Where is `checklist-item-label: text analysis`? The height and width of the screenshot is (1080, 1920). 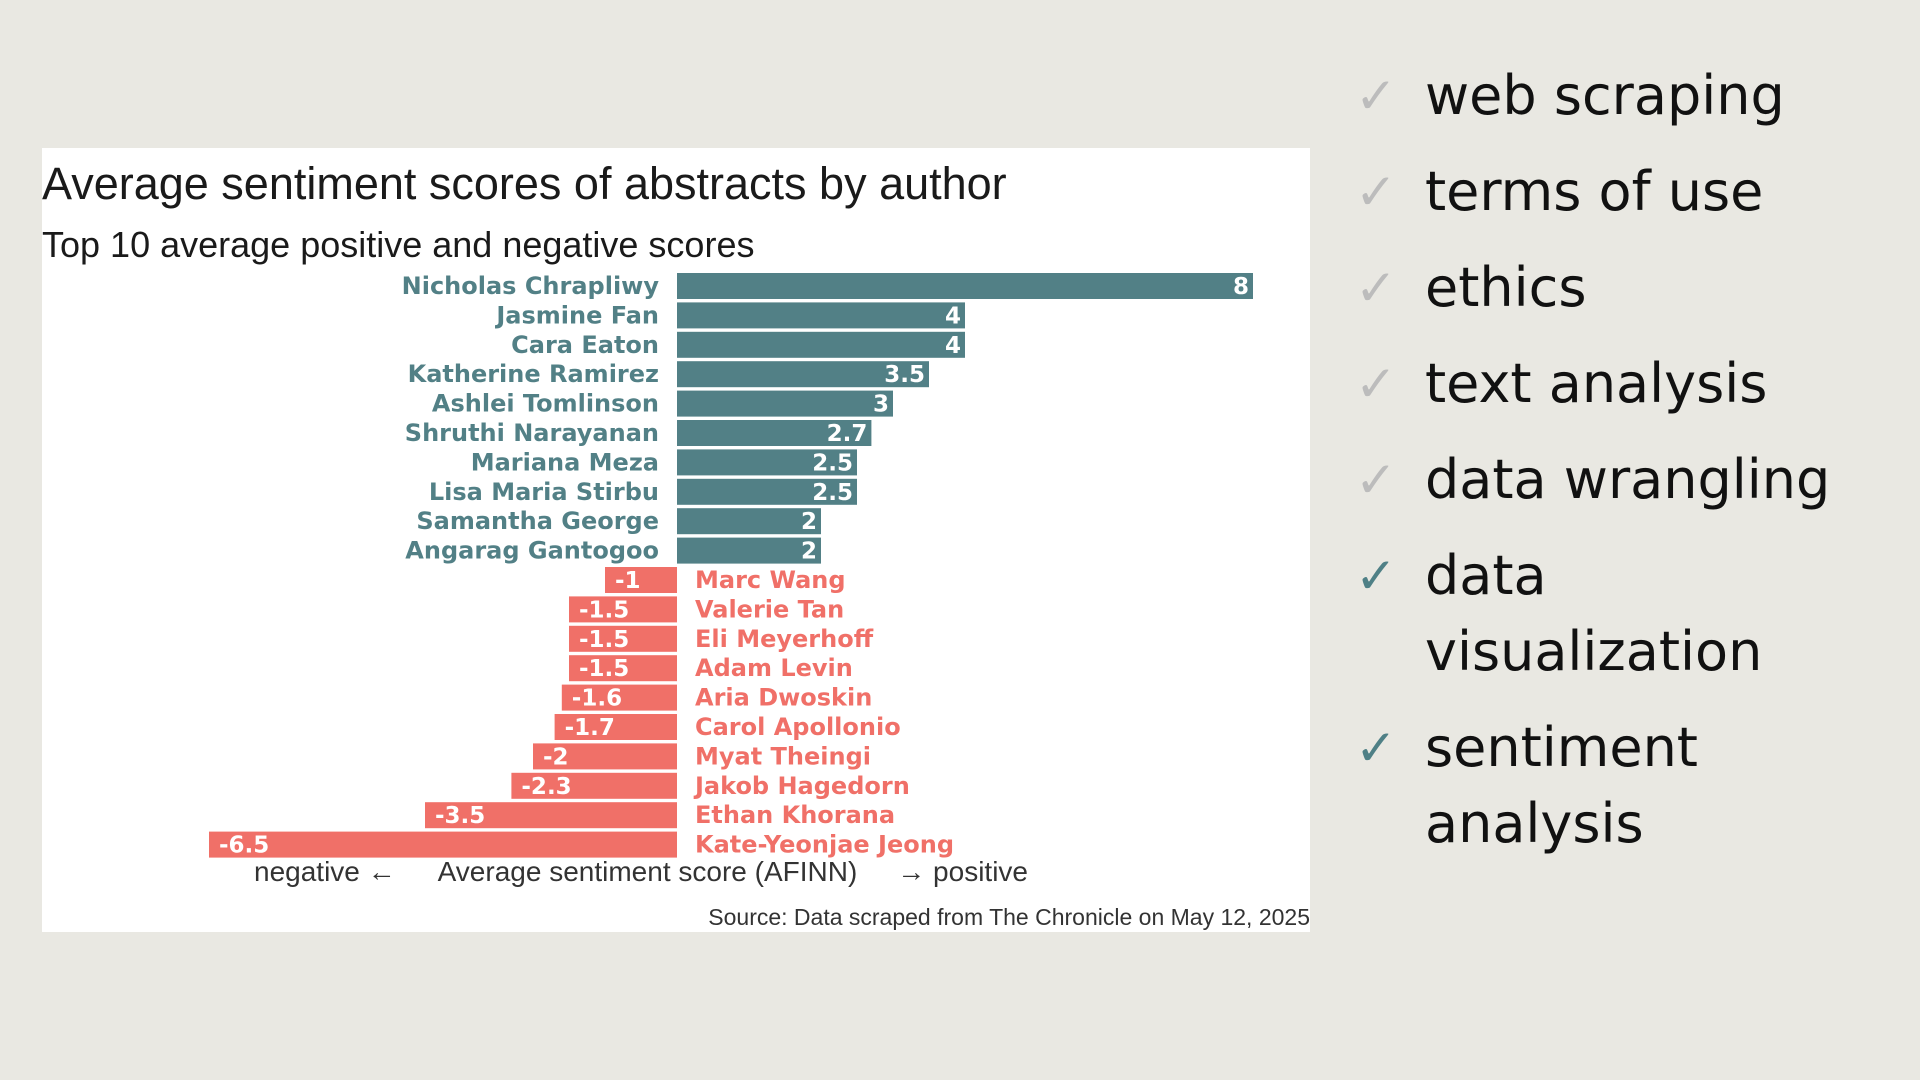 checklist-item-label: text analysis is located at coordinates (1596, 383).